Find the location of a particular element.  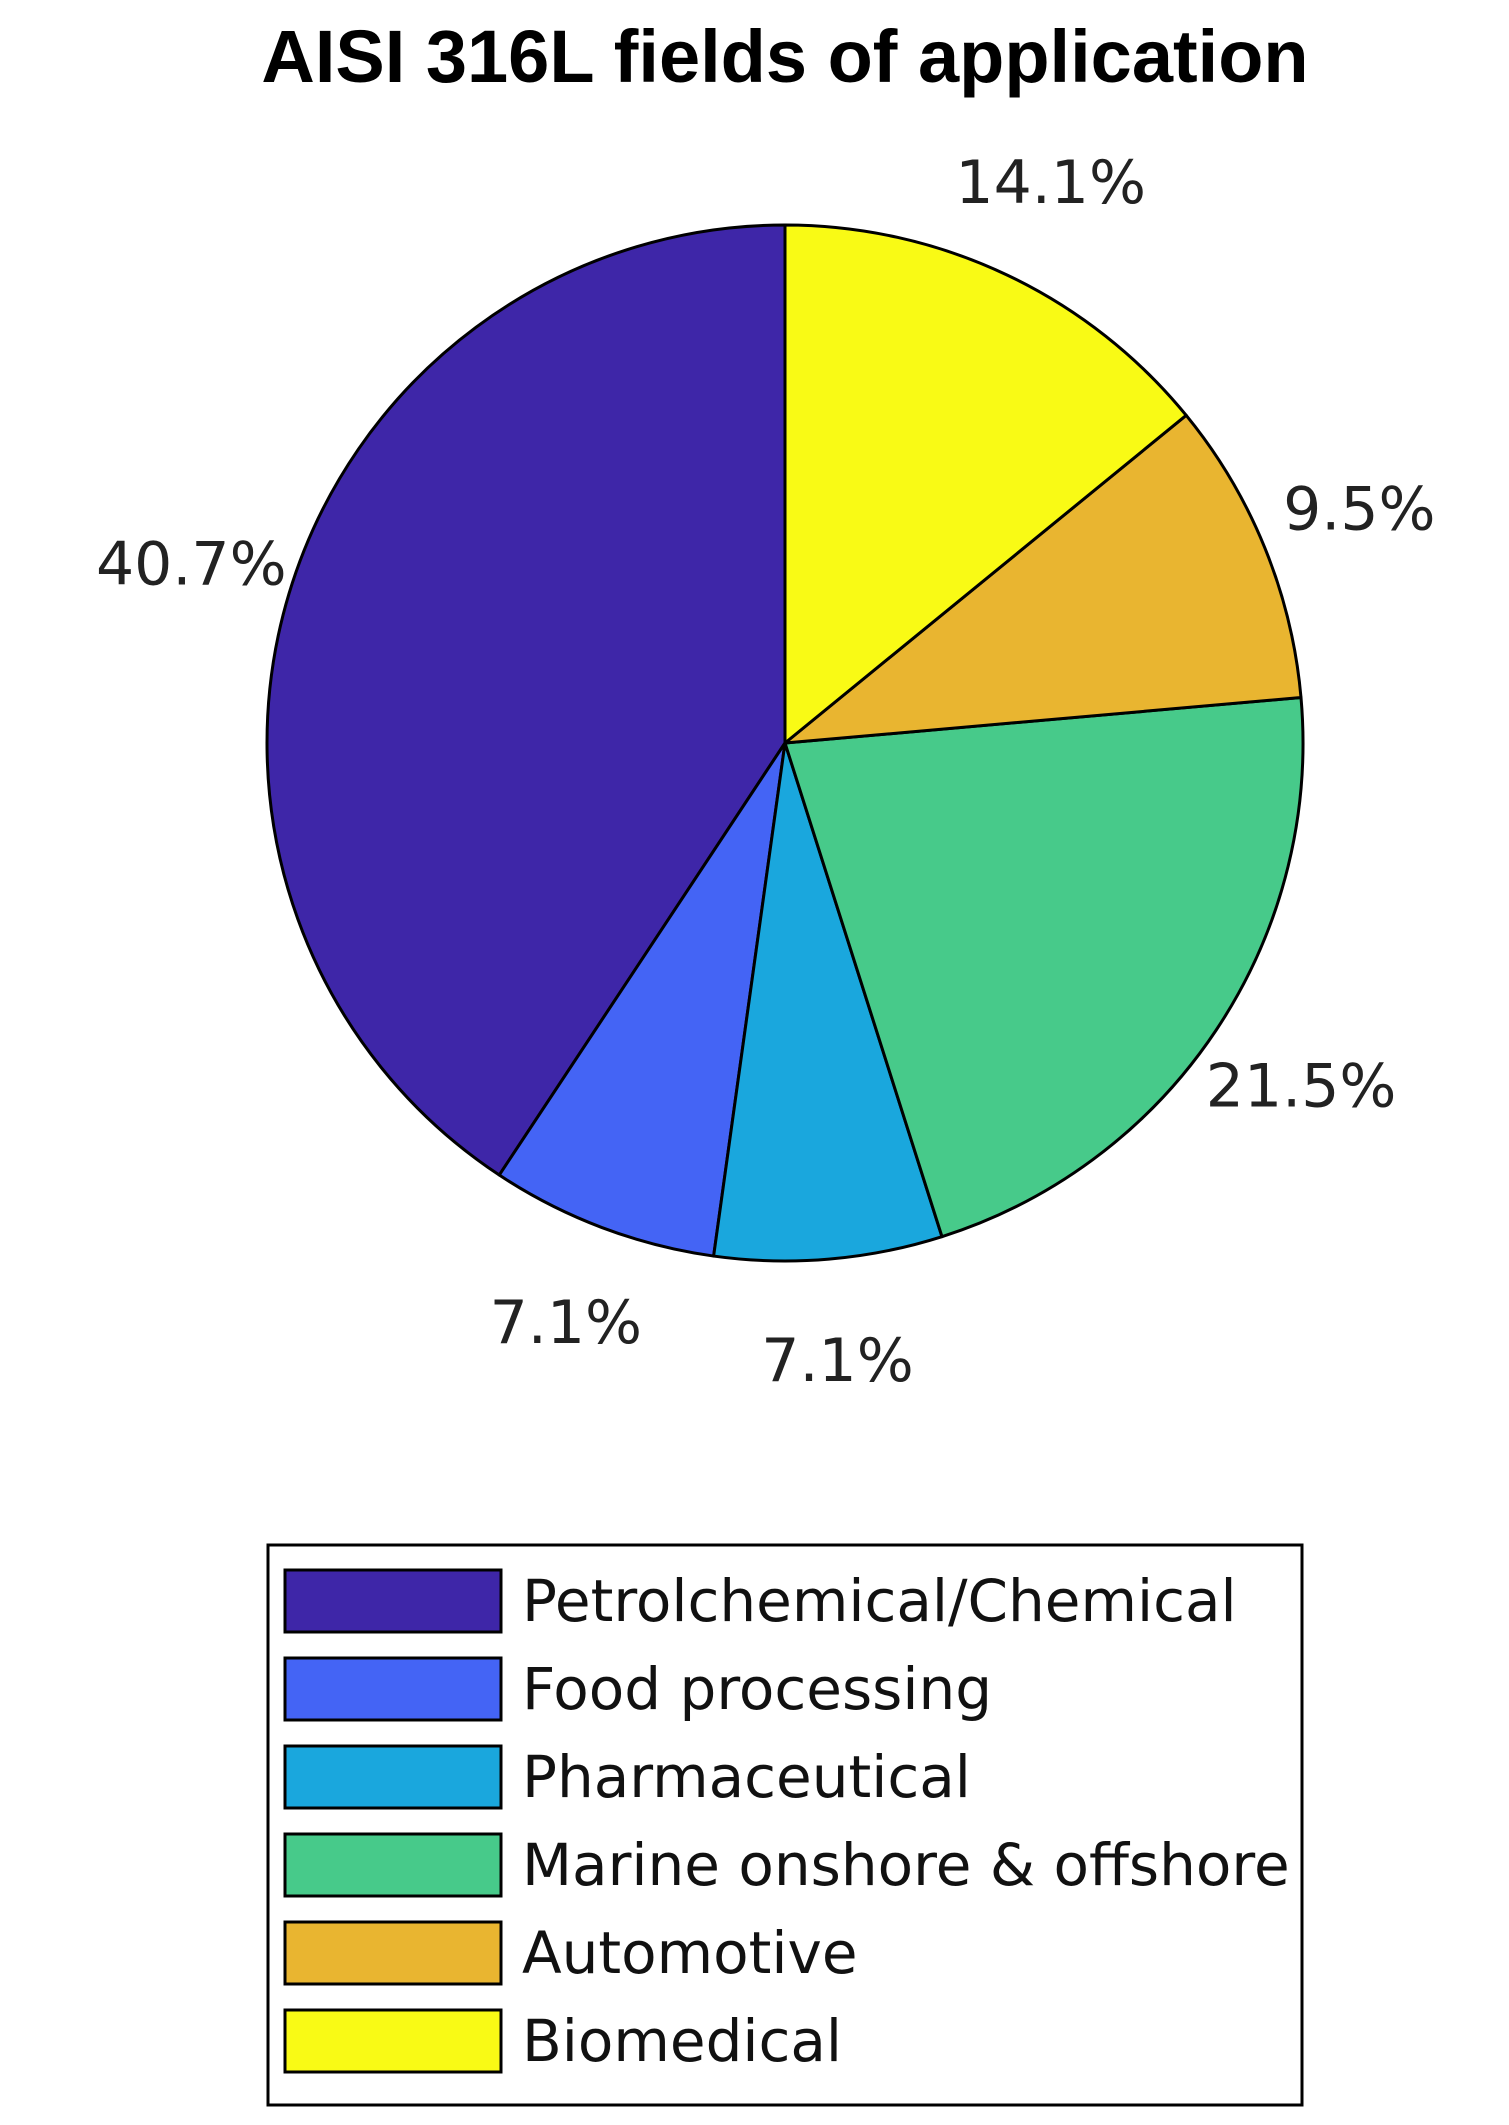

pie-slice-label-0: 40.7% is located at coordinates (191, 564).